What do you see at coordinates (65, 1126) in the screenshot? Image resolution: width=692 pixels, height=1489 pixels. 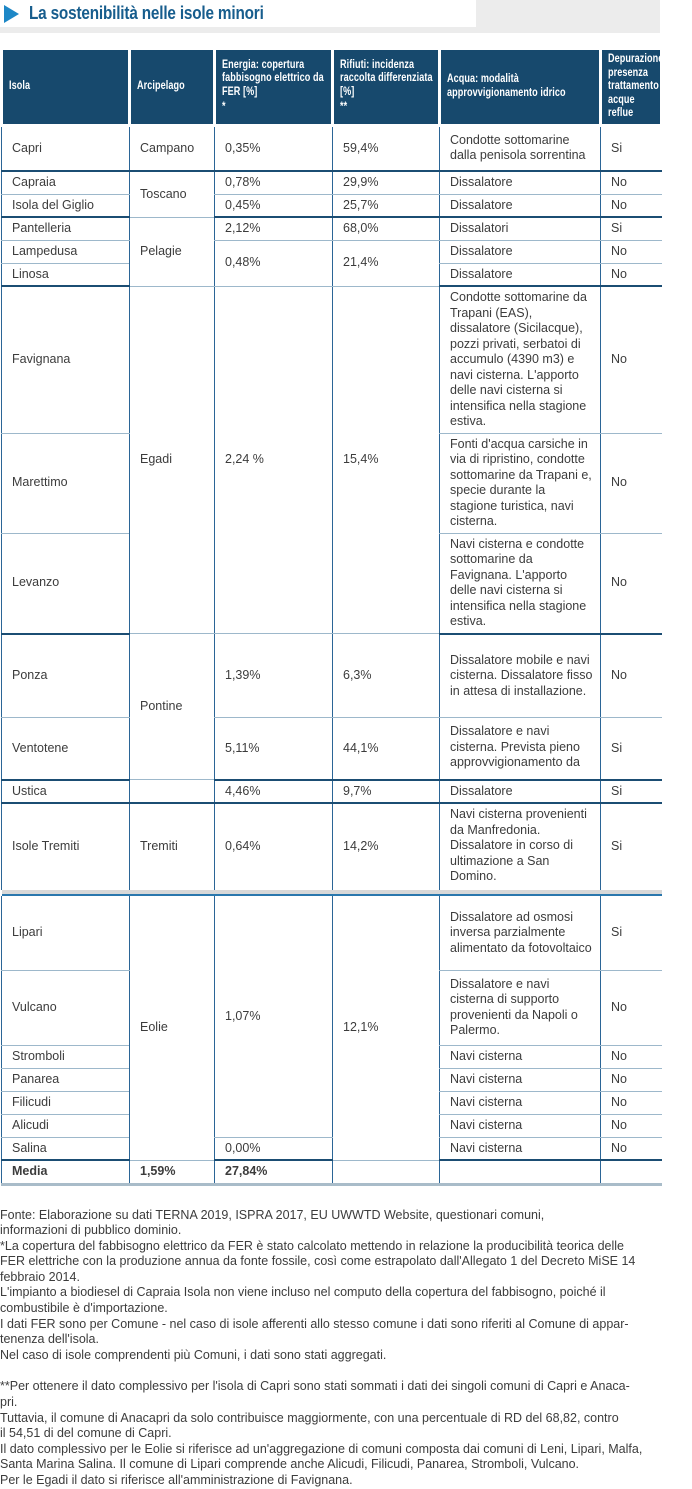 I see `cell-isola: Alicudi` at bounding box center [65, 1126].